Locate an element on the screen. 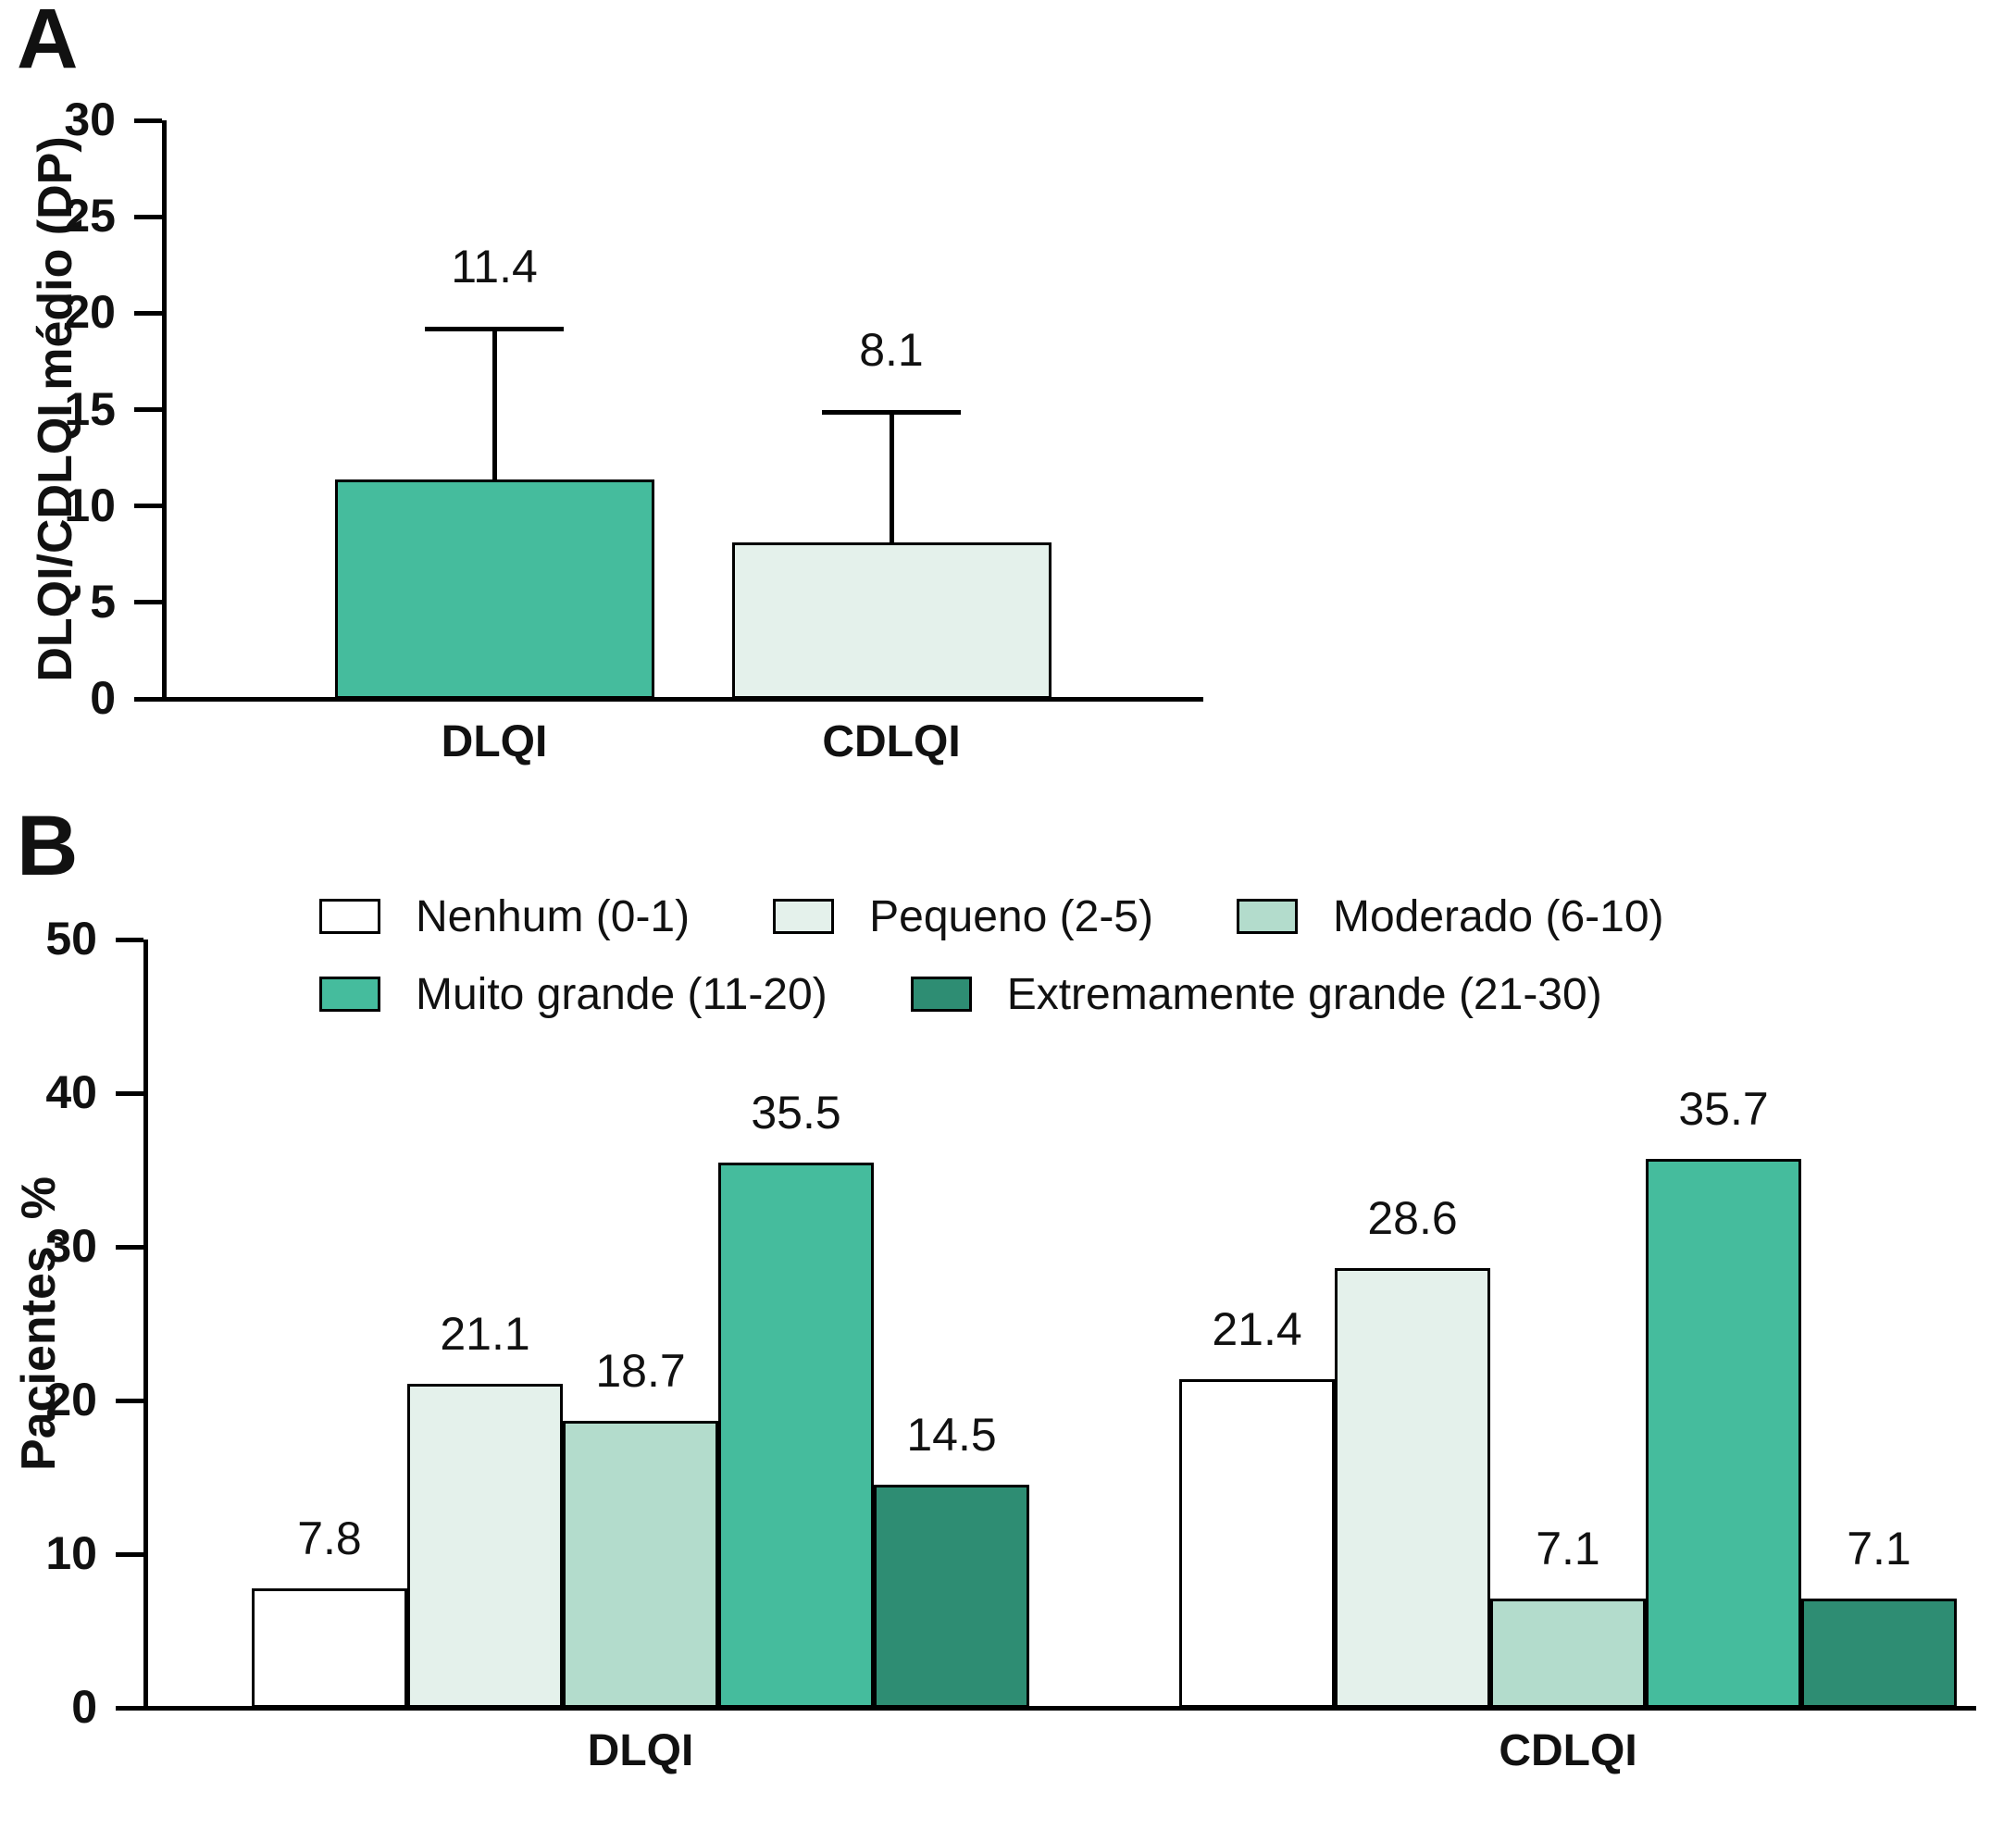 The height and width of the screenshot is (1842, 2016). panel-b-value-label-cdlqi-series-3: 35.7 is located at coordinates (1723, 1109).